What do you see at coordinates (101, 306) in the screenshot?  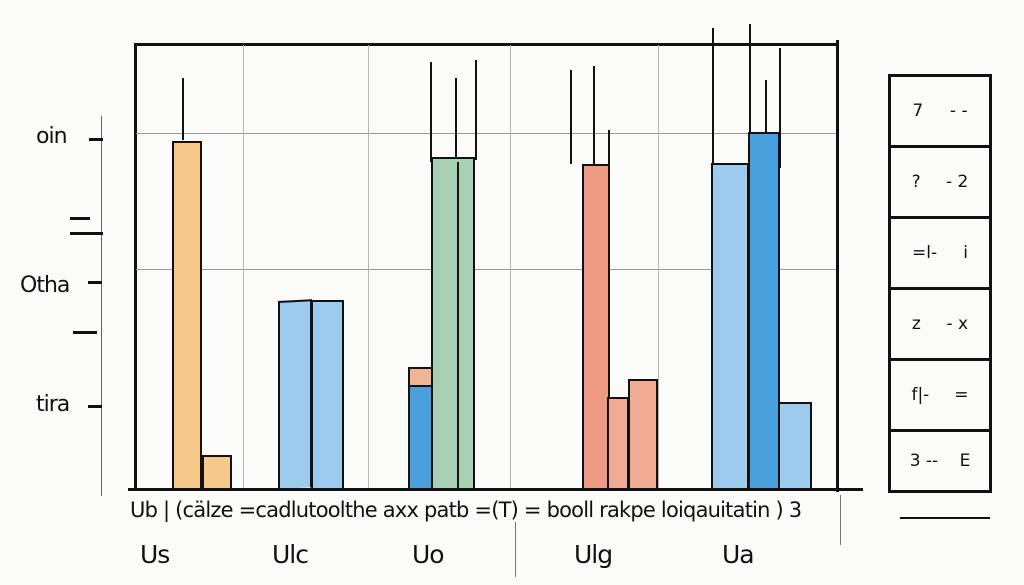 I see `outer-y-axis-line` at bounding box center [101, 306].